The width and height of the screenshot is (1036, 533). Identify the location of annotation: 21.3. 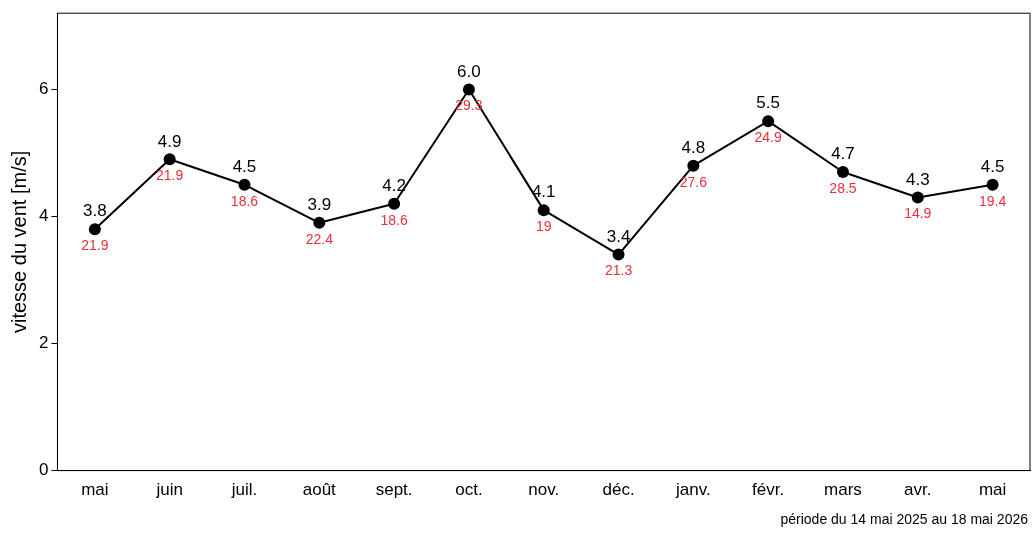
(618, 270).